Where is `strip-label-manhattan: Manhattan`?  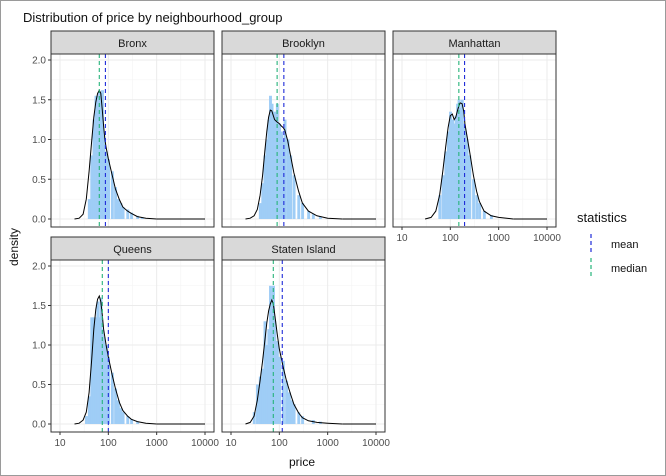 strip-label-manhattan: Manhattan is located at coordinates (475, 44).